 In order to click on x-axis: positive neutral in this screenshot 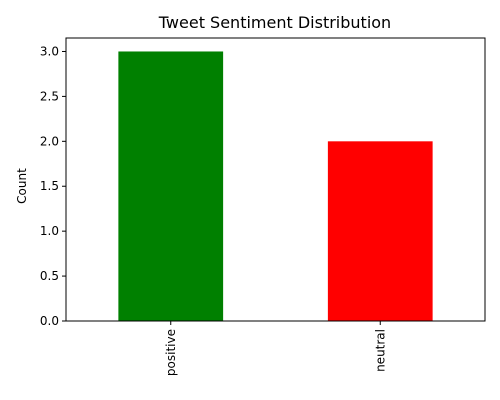, I will do `click(275, 348)`.